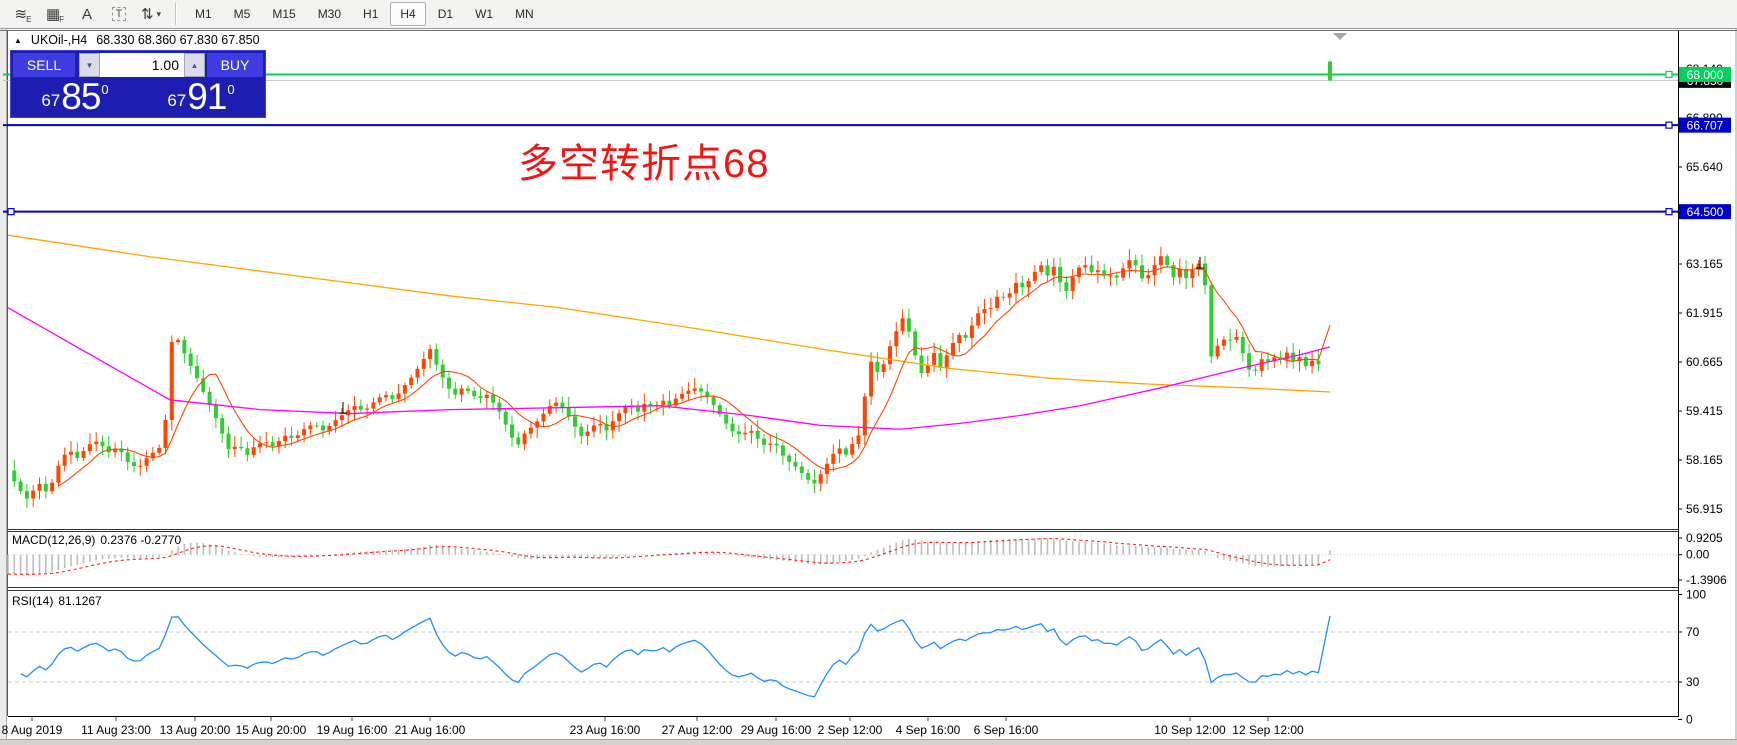 The width and height of the screenshot is (1737, 745). Describe the element at coordinates (1006, 730) in the screenshot. I see `date-axis-label: 6 Sep 16:00` at that location.